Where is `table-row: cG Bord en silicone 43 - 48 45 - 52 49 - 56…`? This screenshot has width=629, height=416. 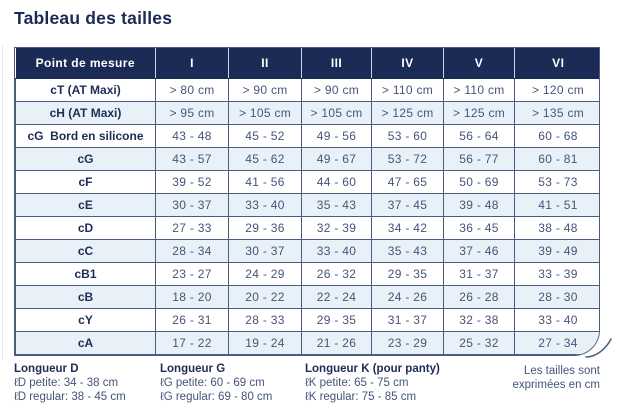 table-row: cG Bord en silicone 43 - 48 45 - 52 49 - 56… is located at coordinates (307, 136).